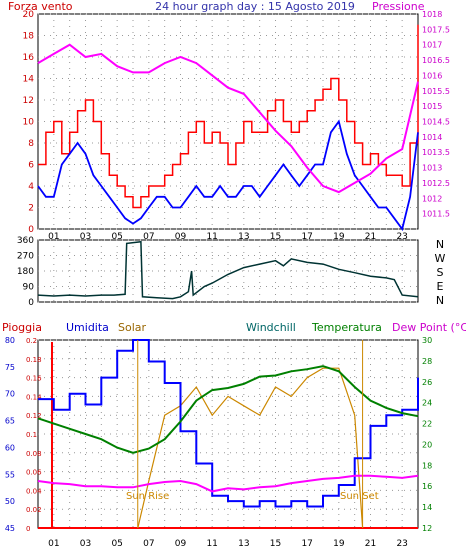 The height and width of the screenshot is (555, 466). What do you see at coordinates (132, 327) in the screenshot?
I see `legend-solar: Solar` at bounding box center [132, 327].